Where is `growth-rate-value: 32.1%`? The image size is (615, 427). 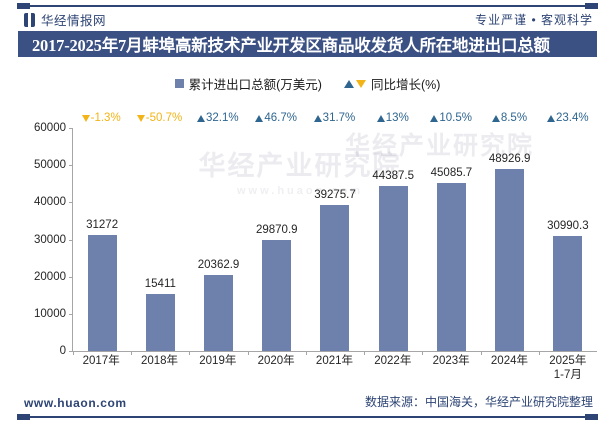
growth-rate-value: 32.1% is located at coordinates (222, 118).